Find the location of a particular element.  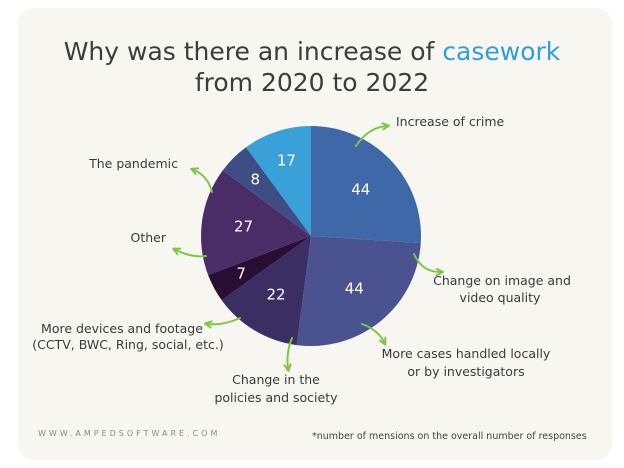

slice-value-change-in-the-policies-and-society: 7 is located at coordinates (241, 274).